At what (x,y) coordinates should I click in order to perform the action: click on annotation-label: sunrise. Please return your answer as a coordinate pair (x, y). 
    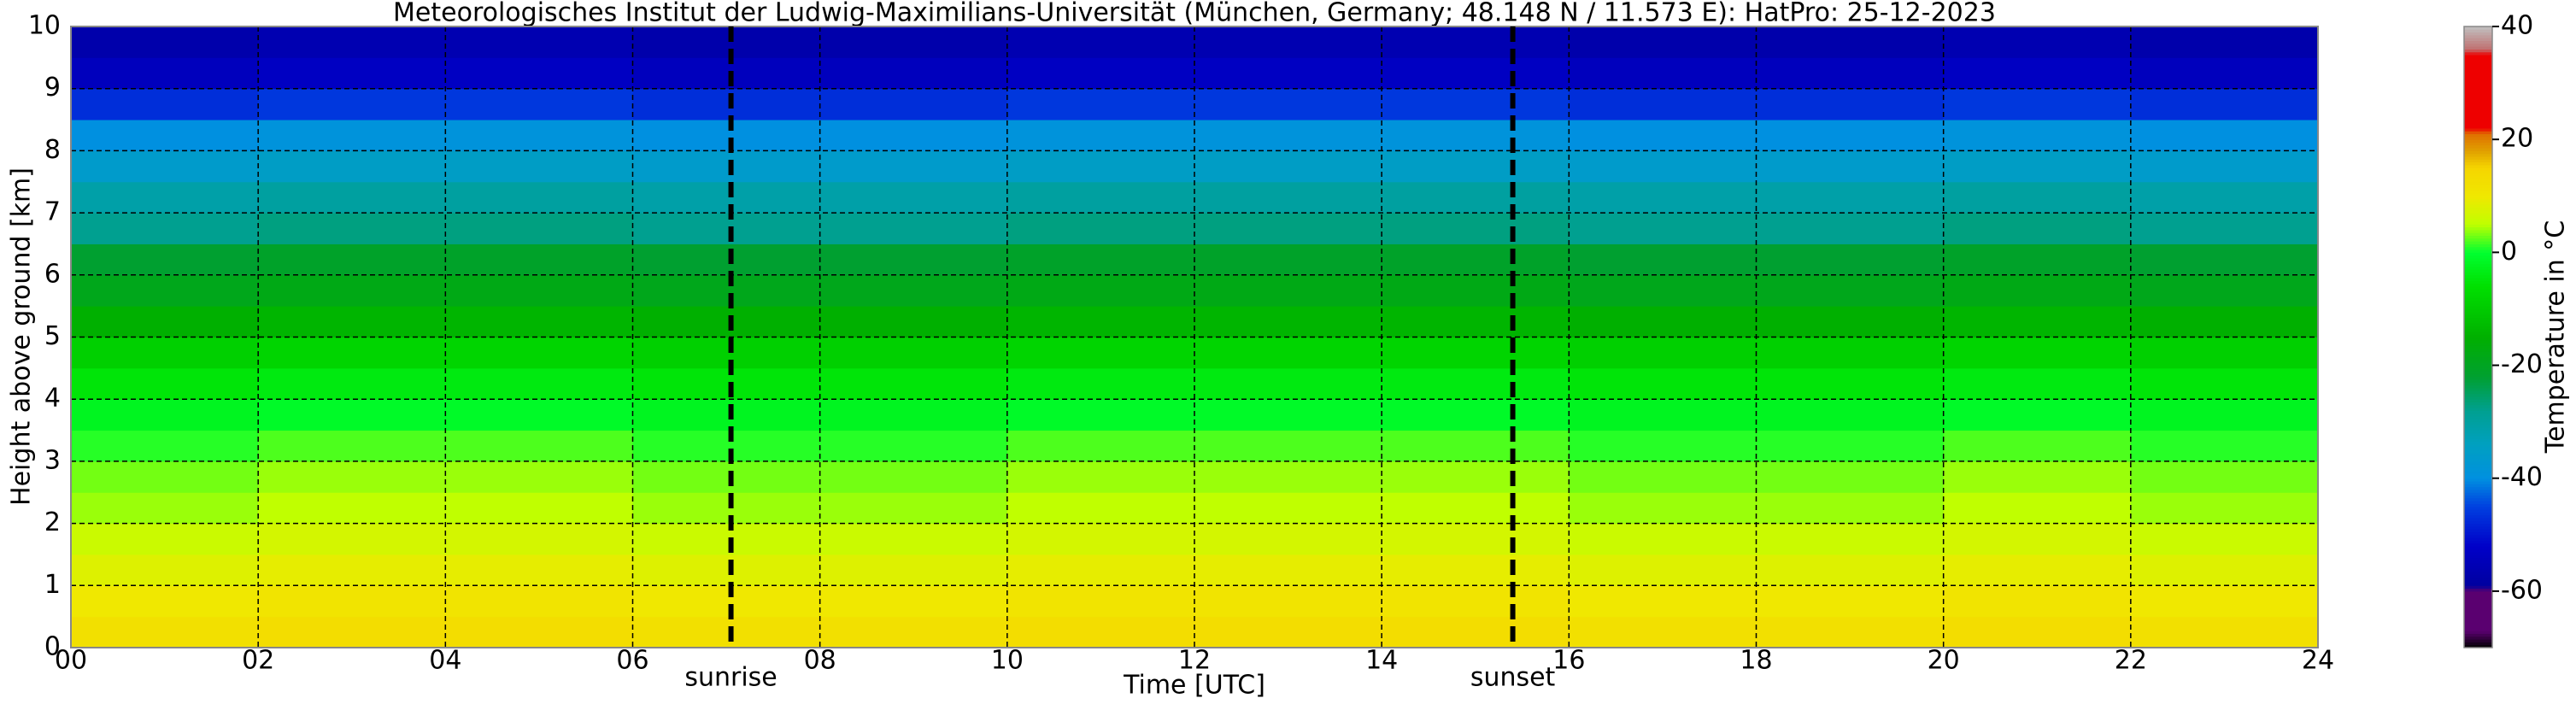
    Looking at the image, I should click on (730, 678).